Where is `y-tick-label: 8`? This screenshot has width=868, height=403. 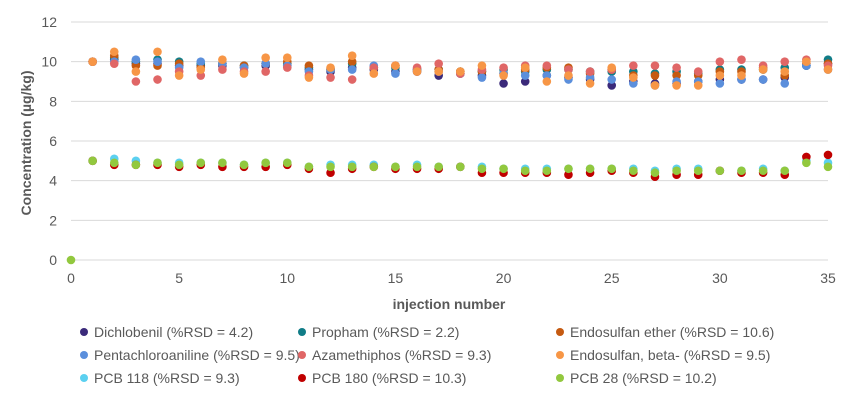 y-tick-label: 8 is located at coordinates (53, 101).